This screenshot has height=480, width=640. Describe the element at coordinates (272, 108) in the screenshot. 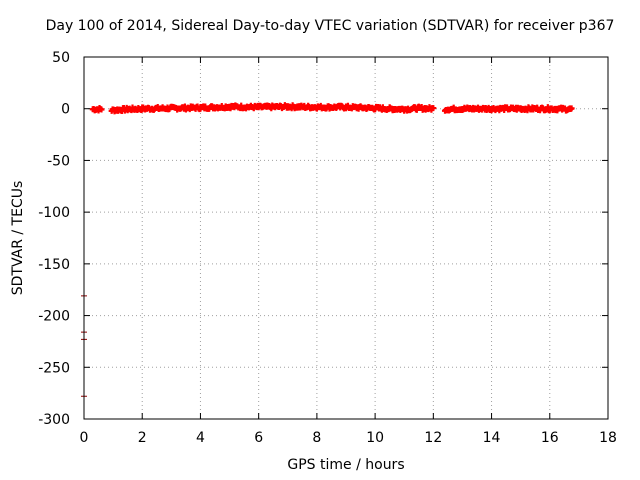

I see `series-segment-main-band` at that location.